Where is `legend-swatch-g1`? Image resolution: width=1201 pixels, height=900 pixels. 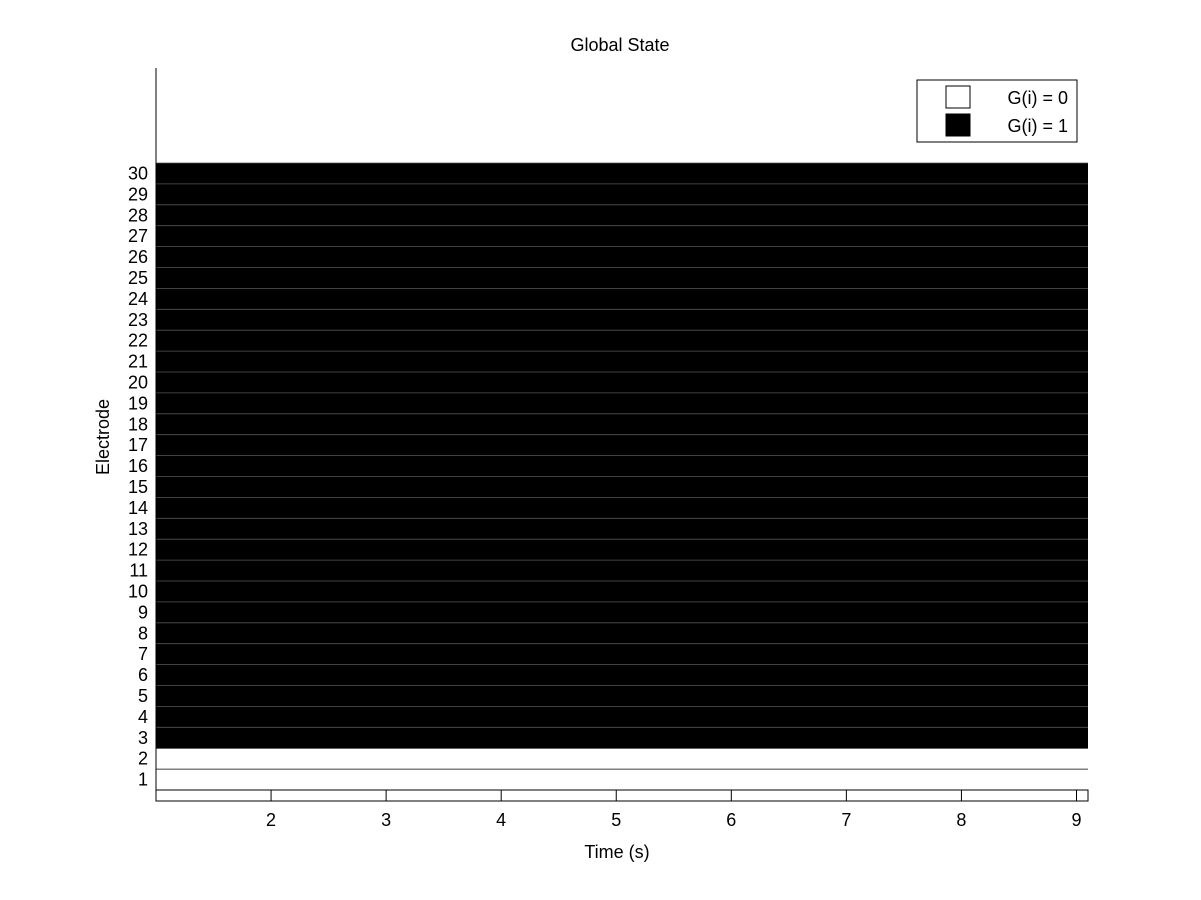 legend-swatch-g1 is located at coordinates (958, 125).